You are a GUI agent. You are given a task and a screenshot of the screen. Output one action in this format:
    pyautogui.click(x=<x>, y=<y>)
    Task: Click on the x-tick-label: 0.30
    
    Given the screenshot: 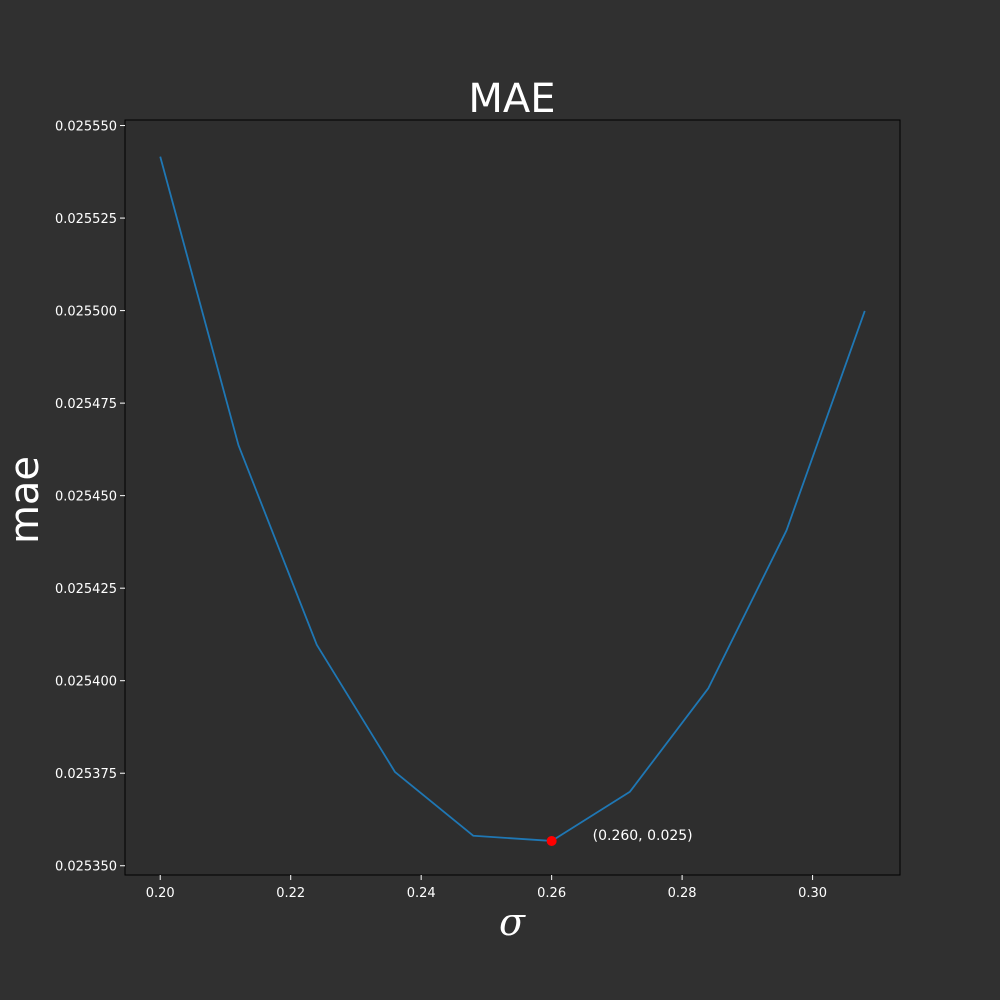 What is the action you would take?
    pyautogui.click(x=812, y=893)
    